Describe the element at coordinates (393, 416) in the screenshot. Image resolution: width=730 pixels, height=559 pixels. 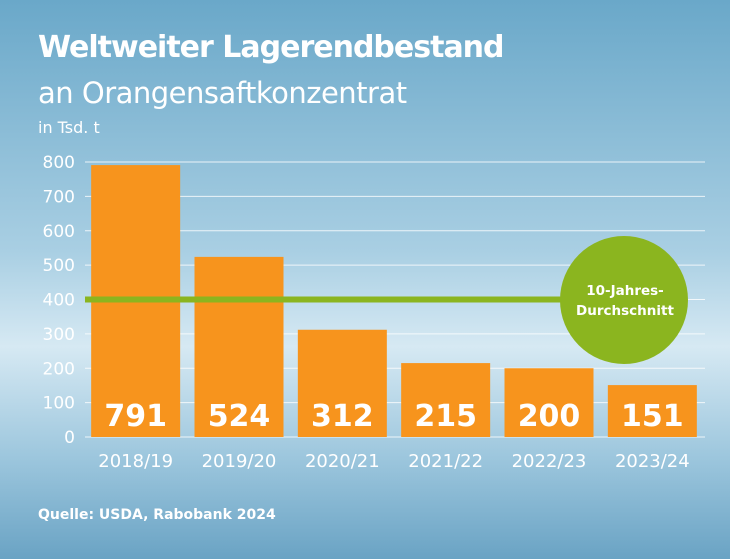
I see `data-labels: 791 524 312 215 200 151` at that location.